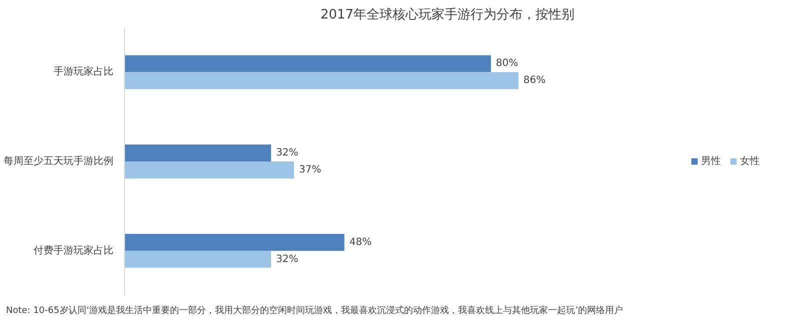 This screenshot has height=330, width=800. I want to click on y-tick-label: 付费手游玩家占比, so click(74, 250).